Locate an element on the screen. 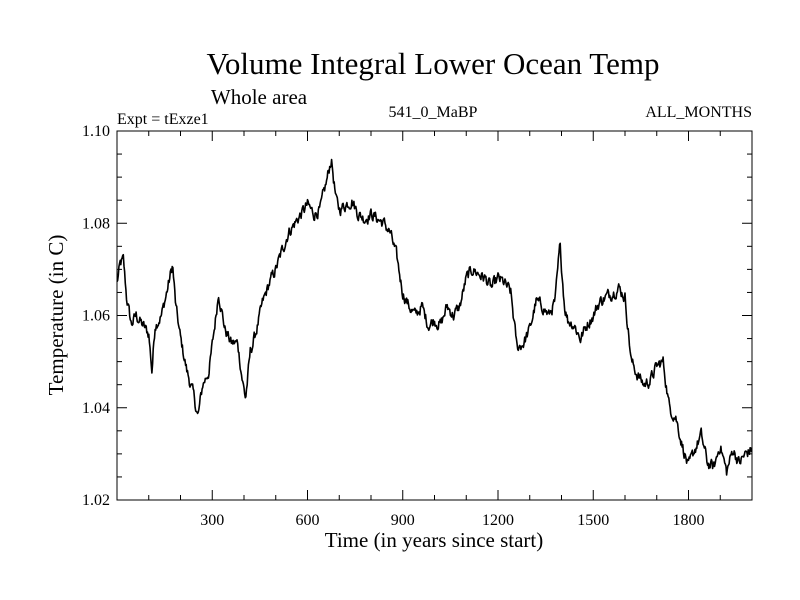  x-axis-tick-labels: 300 600 900 1200 1500 1800 is located at coordinates (452, 520).